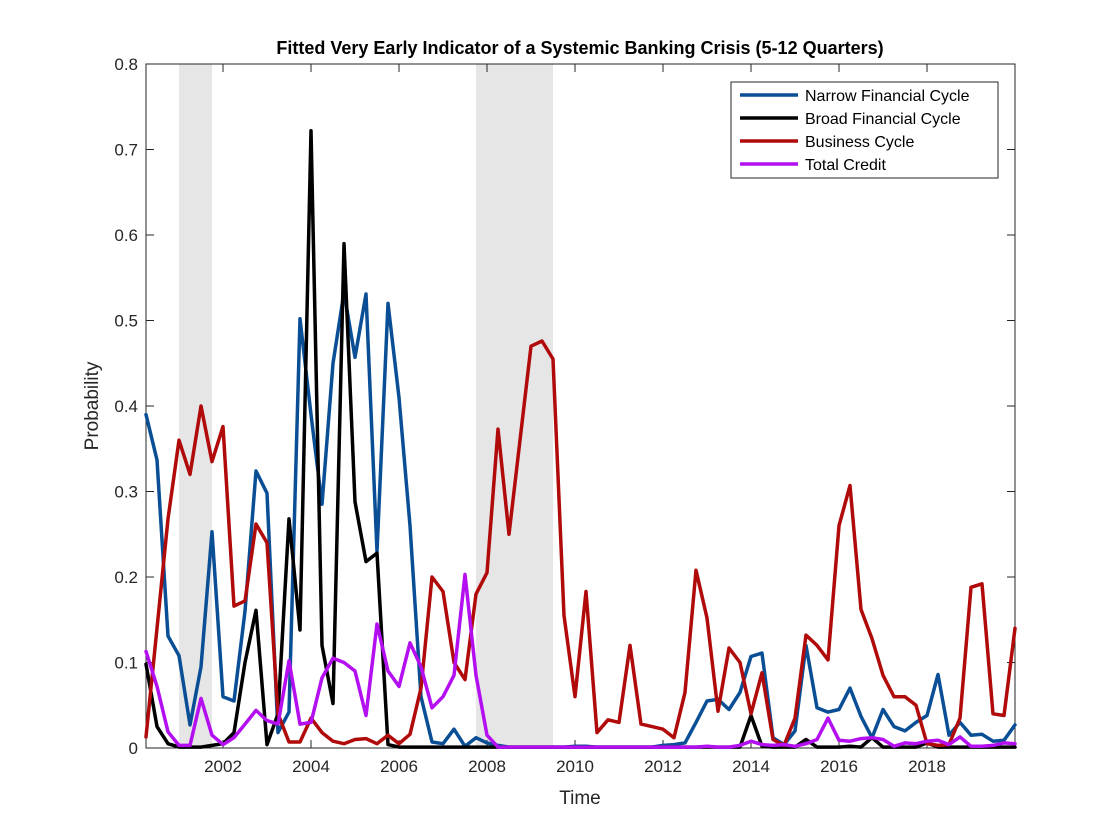 Image resolution: width=1120 pixels, height=840 pixels. I want to click on y-tick-label: 0.7, so click(126, 150).